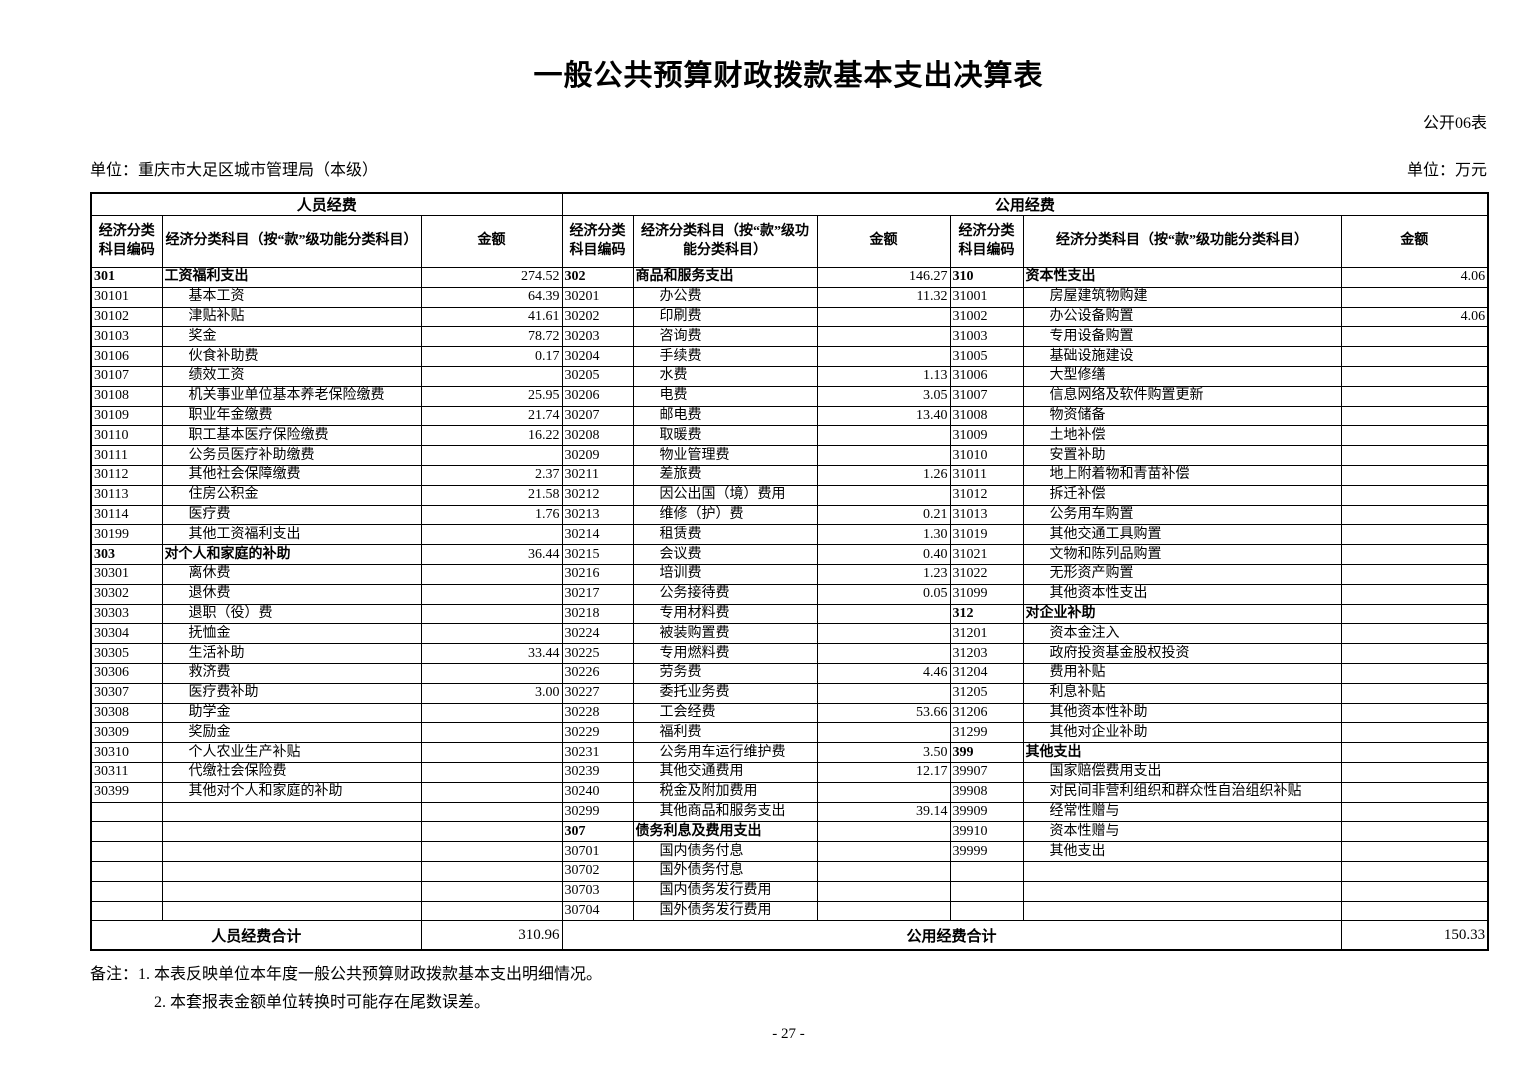 The width and height of the screenshot is (1515, 1069). What do you see at coordinates (789, 693) in the screenshot?
I see `table-row: 30307 医疗费补助 3.00 30227 委托业务费 31205 利息补贴` at bounding box center [789, 693].